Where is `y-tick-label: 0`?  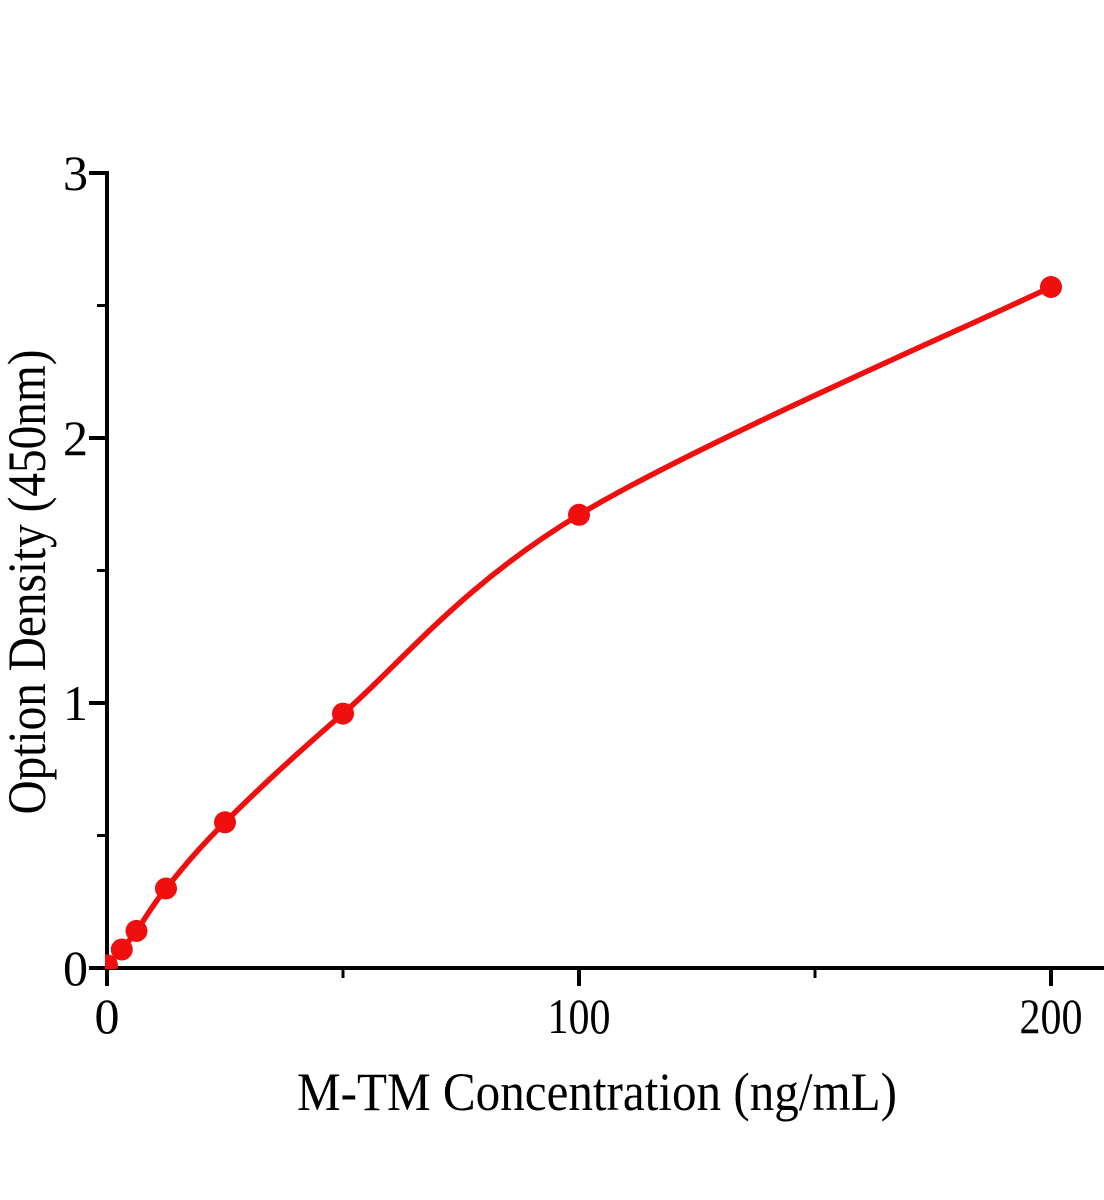
y-tick-label: 0 is located at coordinates (75, 968).